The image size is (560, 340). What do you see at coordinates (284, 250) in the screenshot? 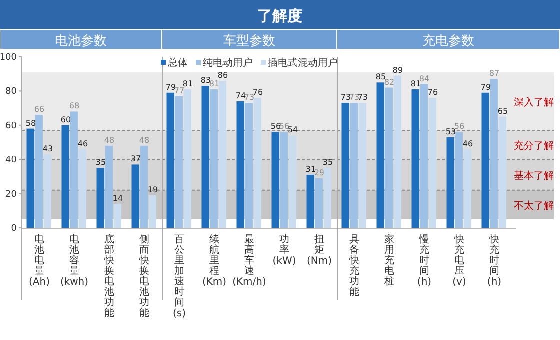
I see `x-tick-label: 功率(kW)` at bounding box center [284, 250].